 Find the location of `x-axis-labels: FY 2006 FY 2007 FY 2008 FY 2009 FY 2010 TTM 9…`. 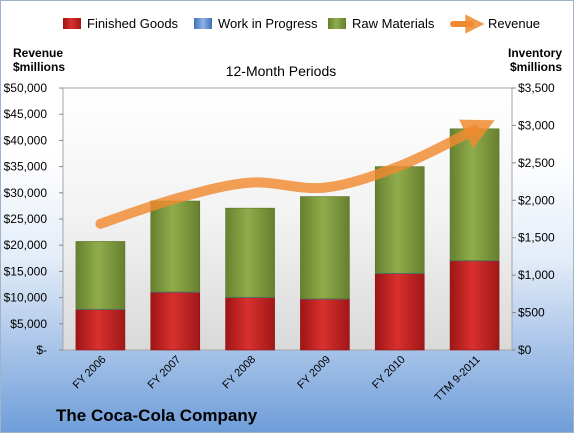

x-axis-labels: FY 2006 FY 2007 FY 2008 FY 2009 FY 2010 TTM 9… is located at coordinates (277, 379).